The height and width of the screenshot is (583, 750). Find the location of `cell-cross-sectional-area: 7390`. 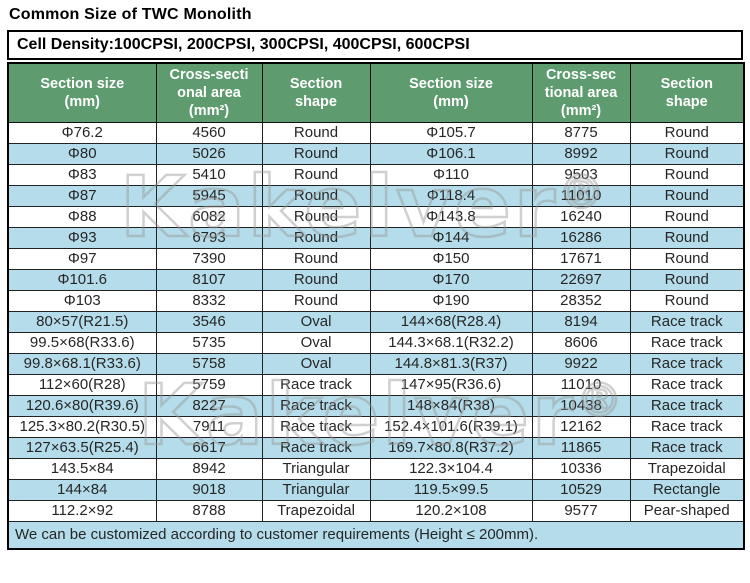

cell-cross-sectional-area: 7390 is located at coordinates (209, 259).